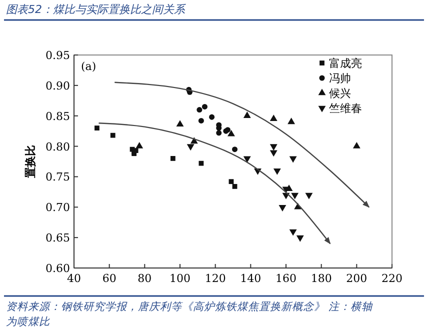 The height and width of the screenshot is (332, 430). Describe the element at coordinates (58, 177) in the screenshot. I see `y-tick-label: 0.75` at that location.